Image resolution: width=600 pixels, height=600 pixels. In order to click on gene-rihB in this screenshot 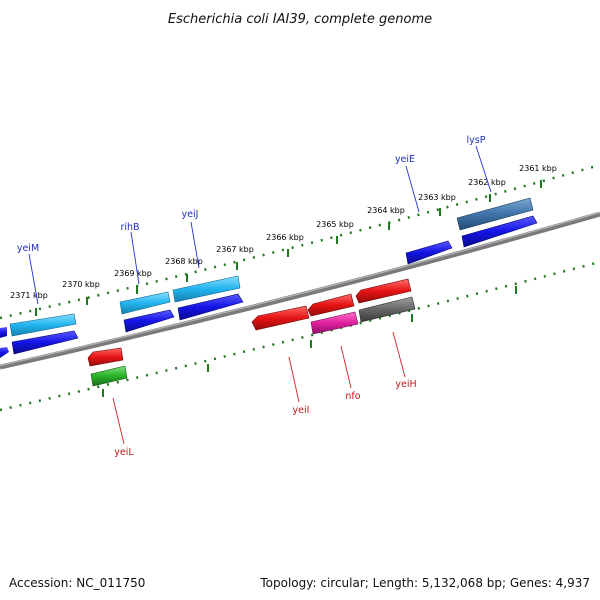, I will do `click(145, 303)`.